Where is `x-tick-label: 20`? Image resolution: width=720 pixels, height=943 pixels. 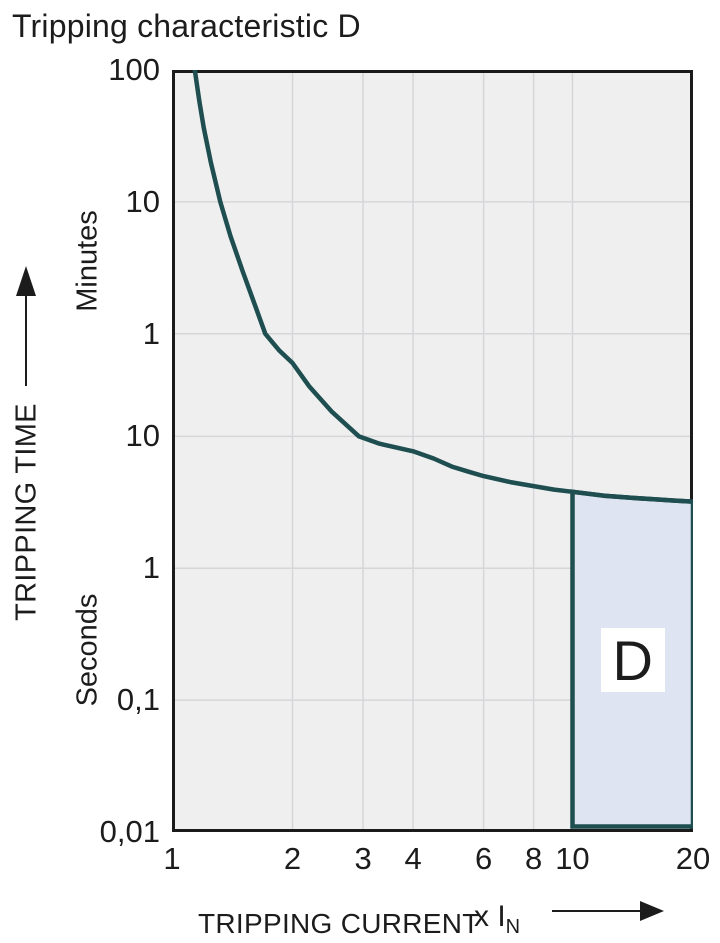
x-tick-label: 20 is located at coordinates (693, 858).